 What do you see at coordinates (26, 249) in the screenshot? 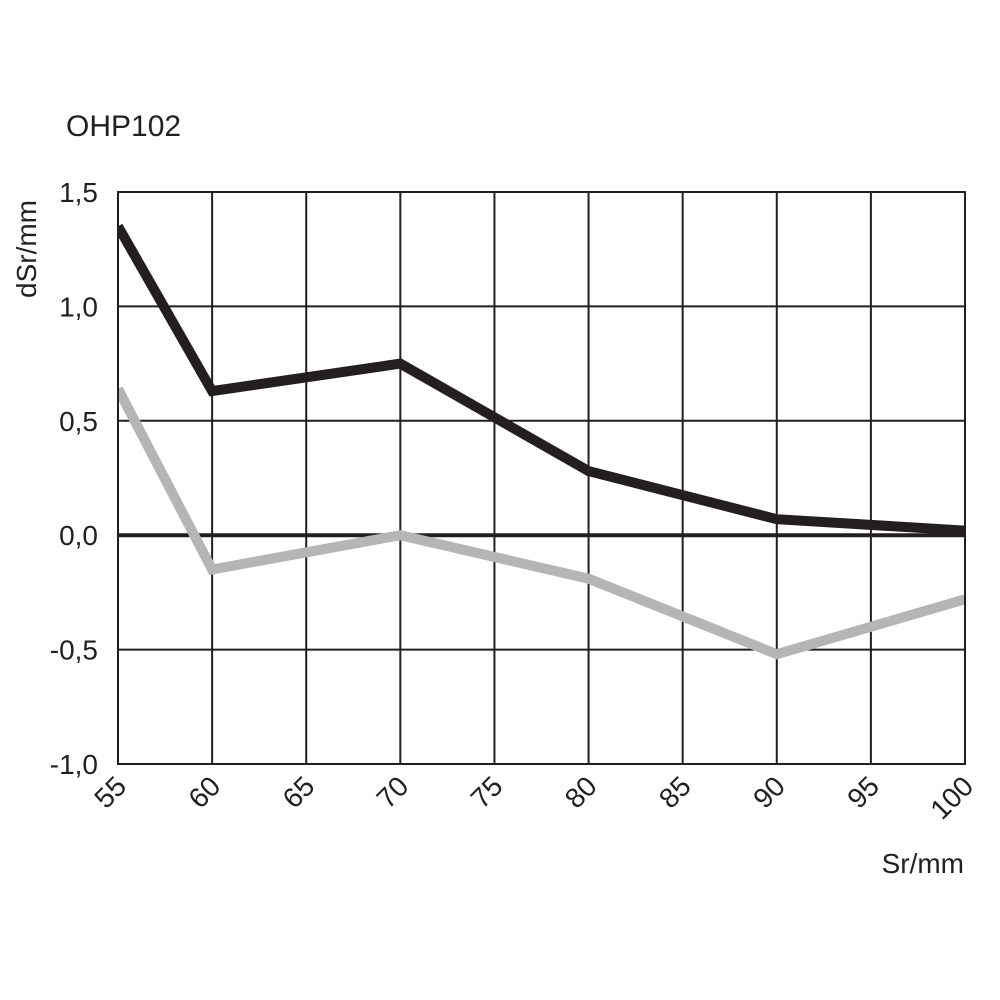
I see `y-axis-title: dSr/mm` at bounding box center [26, 249].